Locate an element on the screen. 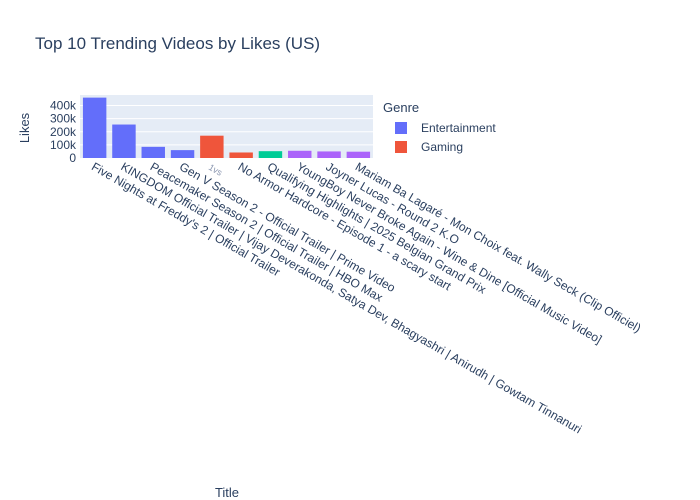 This screenshot has height=500, width=700. chart-title: Top 10 Trending Videos by Likes (US) is located at coordinates (177, 43).